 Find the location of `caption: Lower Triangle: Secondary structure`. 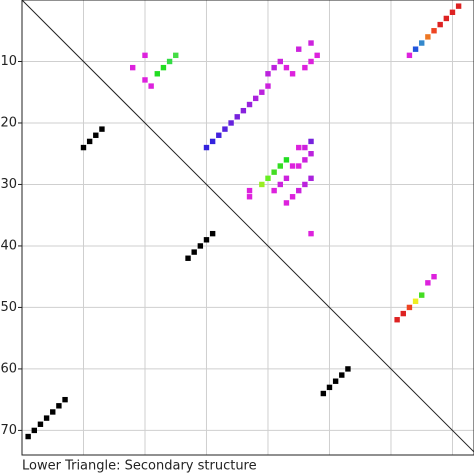

caption: Lower Triangle: Secondary structure is located at coordinates (139, 466).